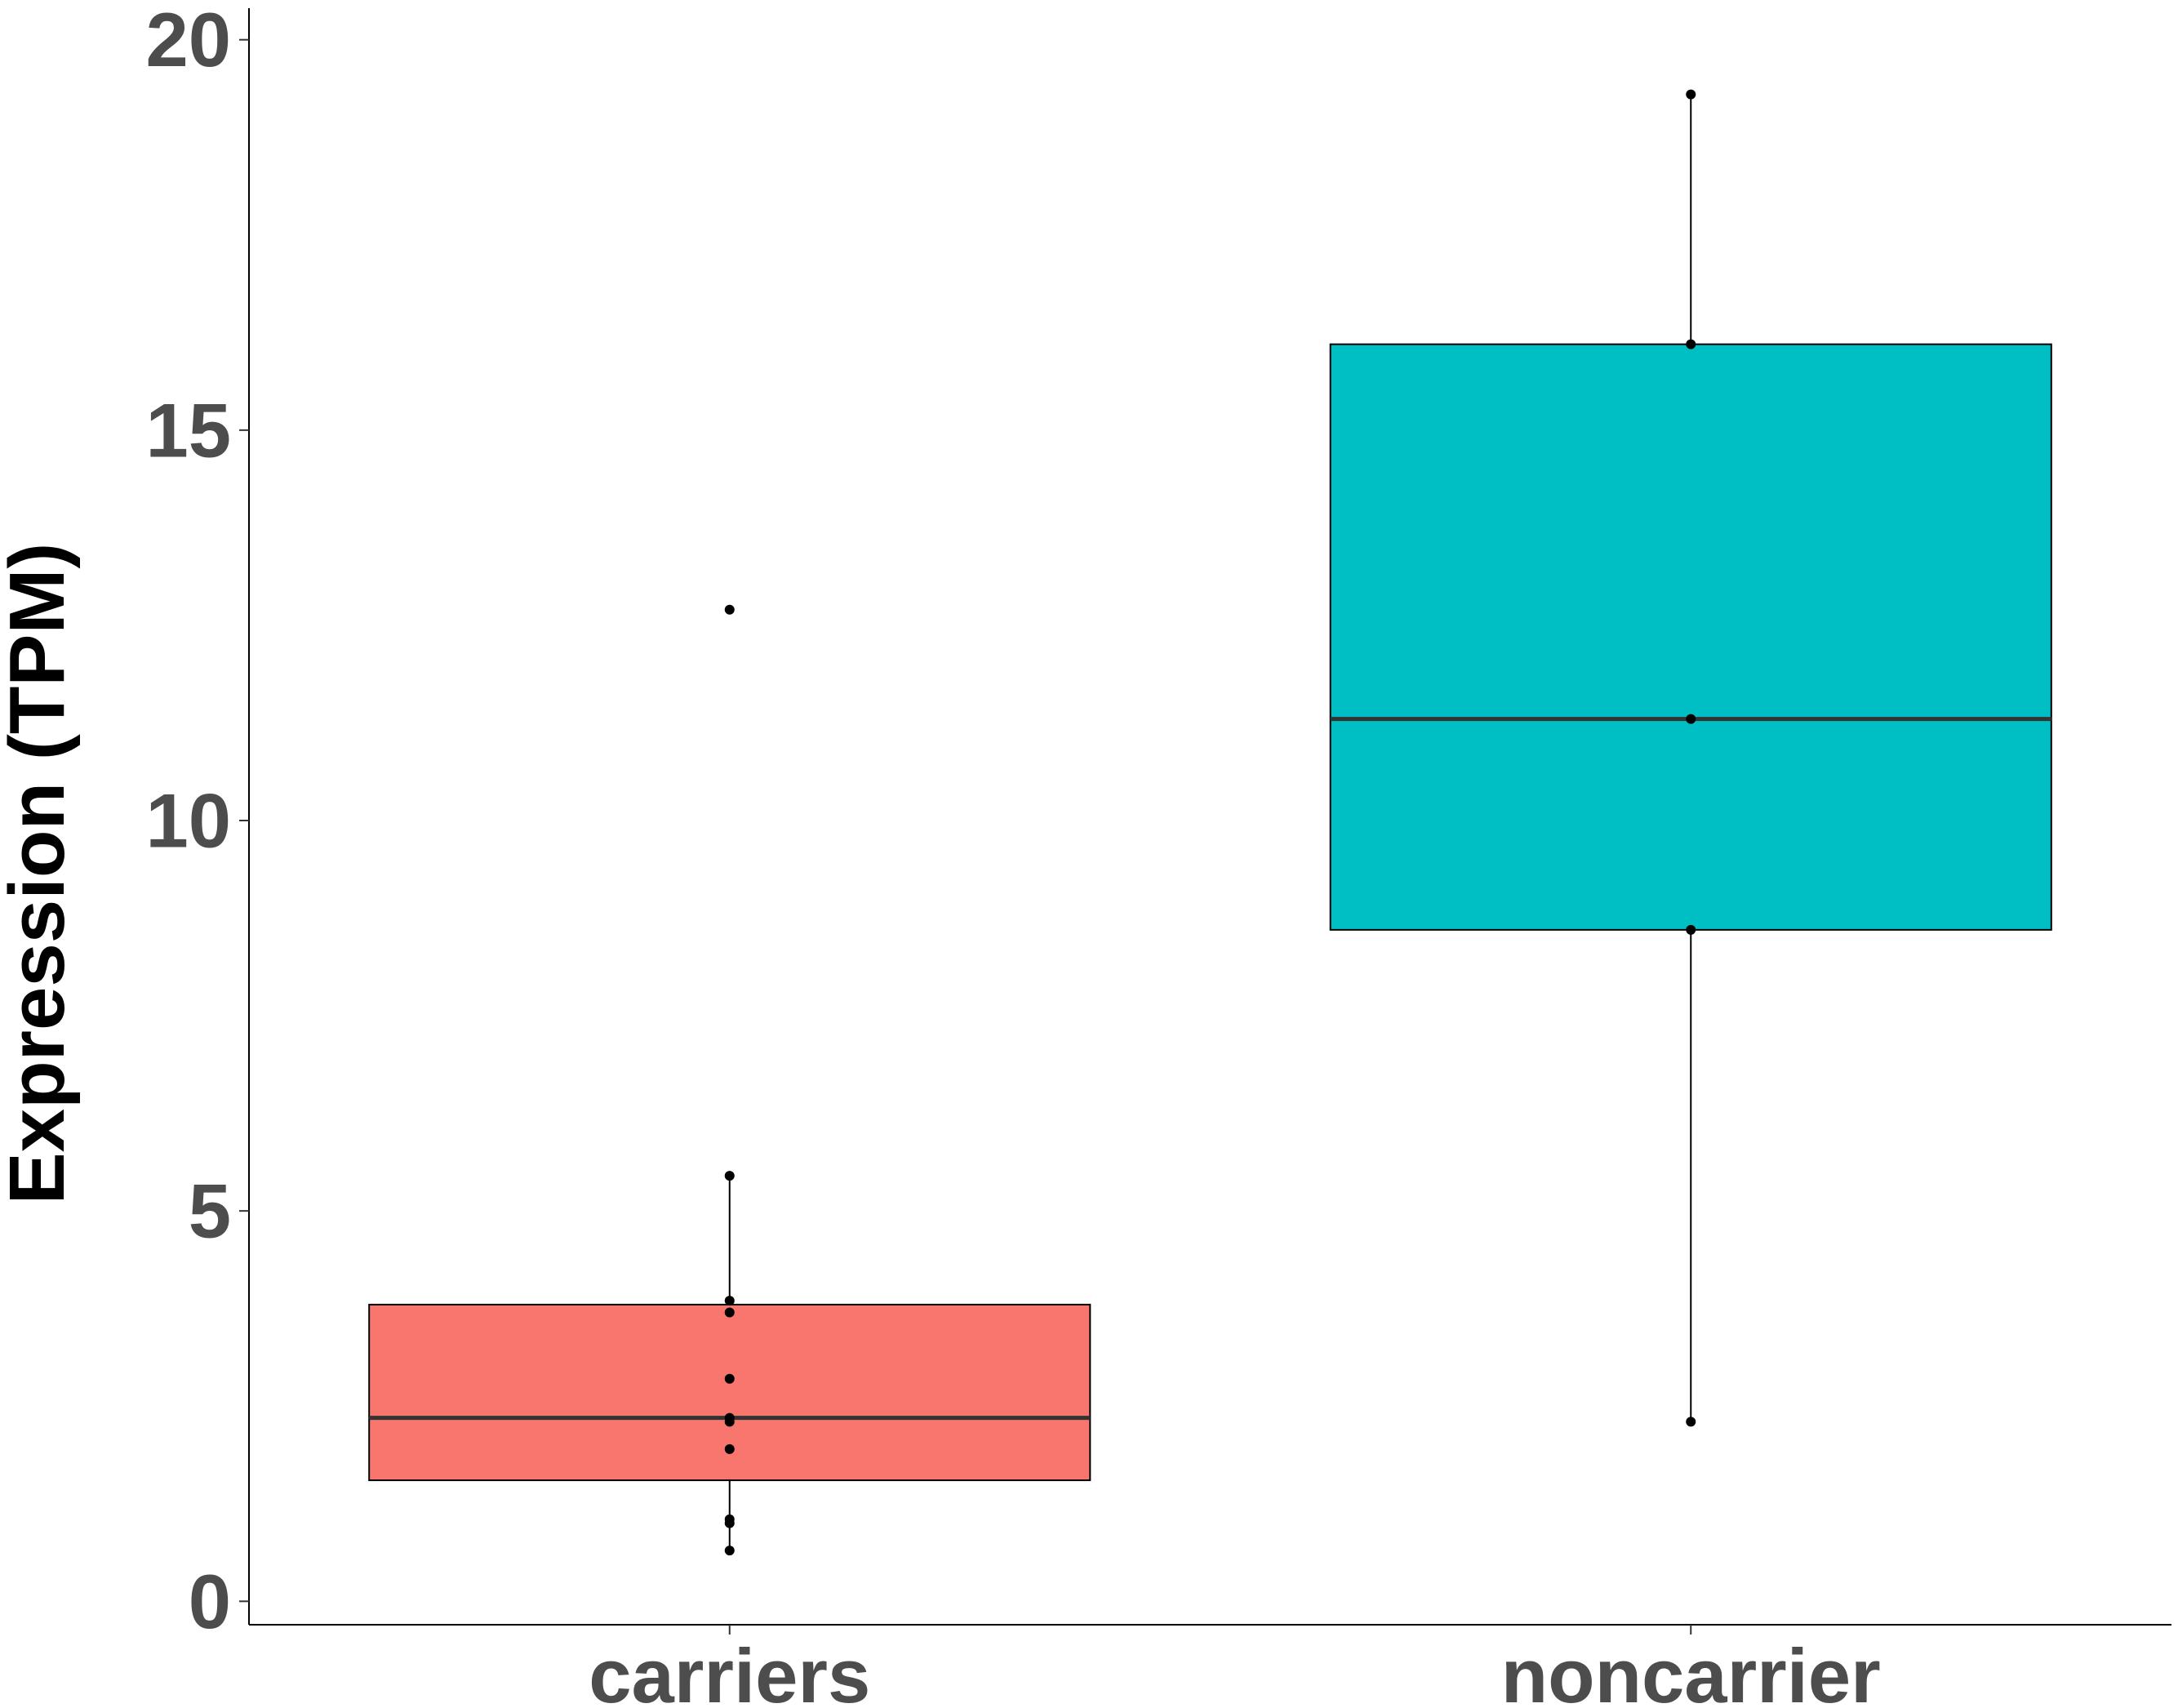  What do you see at coordinates (188, 41) in the screenshot?
I see `y-tick-label: 20` at bounding box center [188, 41].